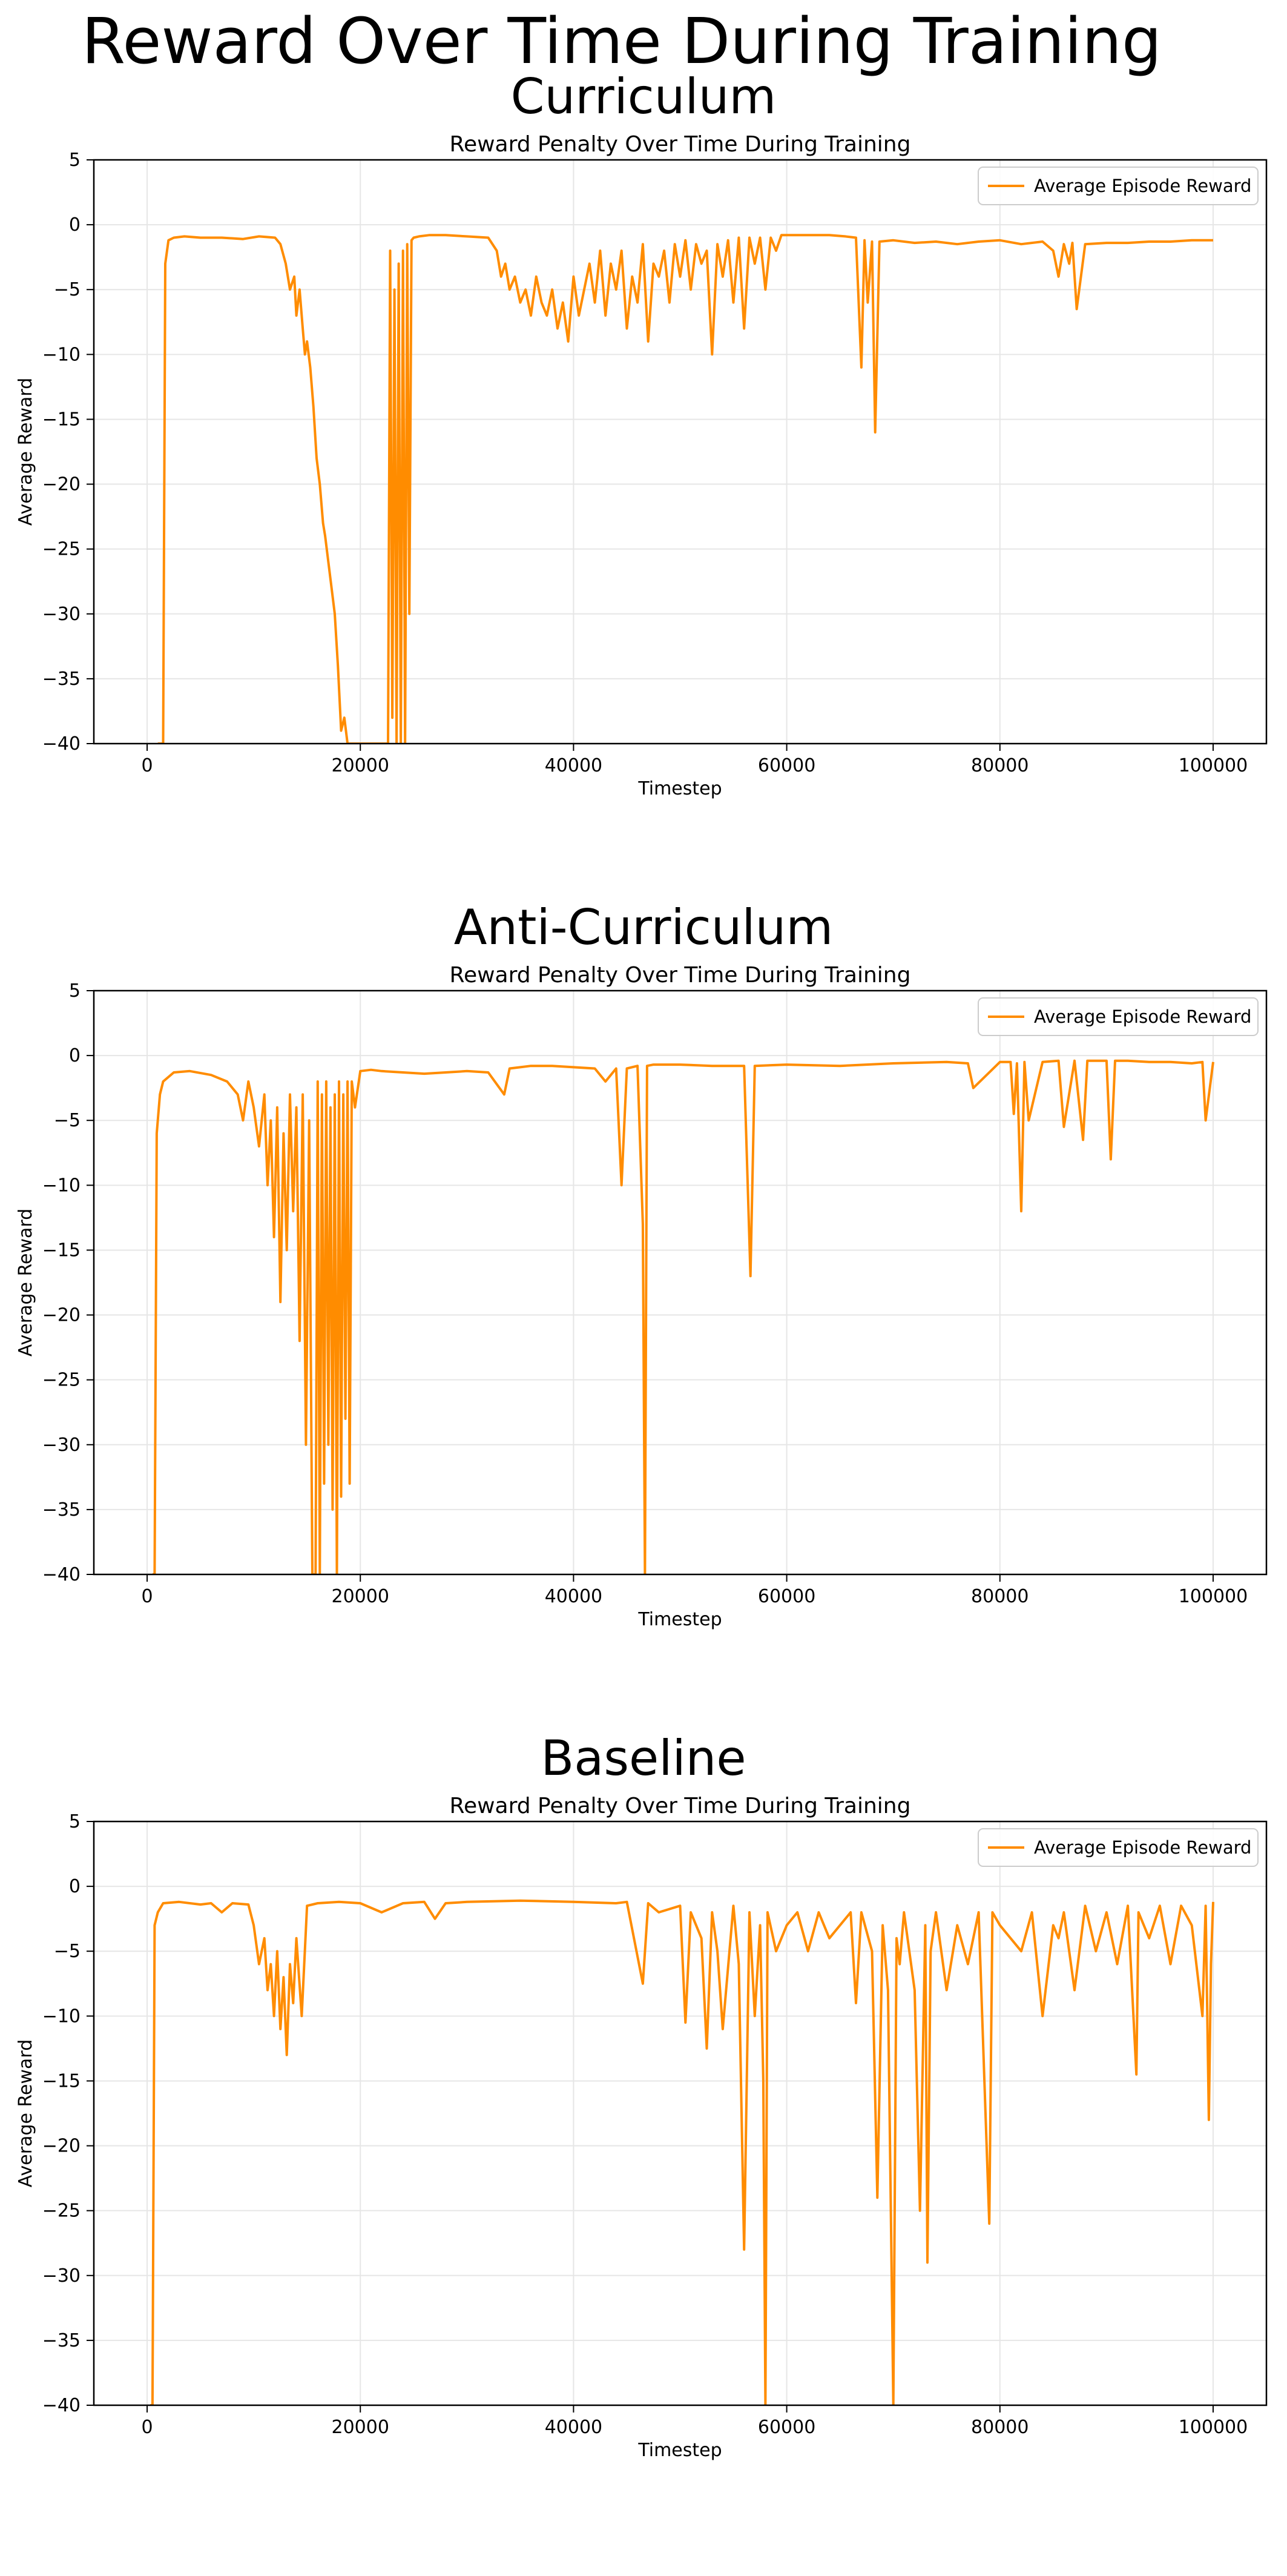 Image resolution: width=1287 pixels, height=2576 pixels. Describe the element at coordinates (621, 41) in the screenshot. I see `figure-title: Reward Over Time During Training` at that location.